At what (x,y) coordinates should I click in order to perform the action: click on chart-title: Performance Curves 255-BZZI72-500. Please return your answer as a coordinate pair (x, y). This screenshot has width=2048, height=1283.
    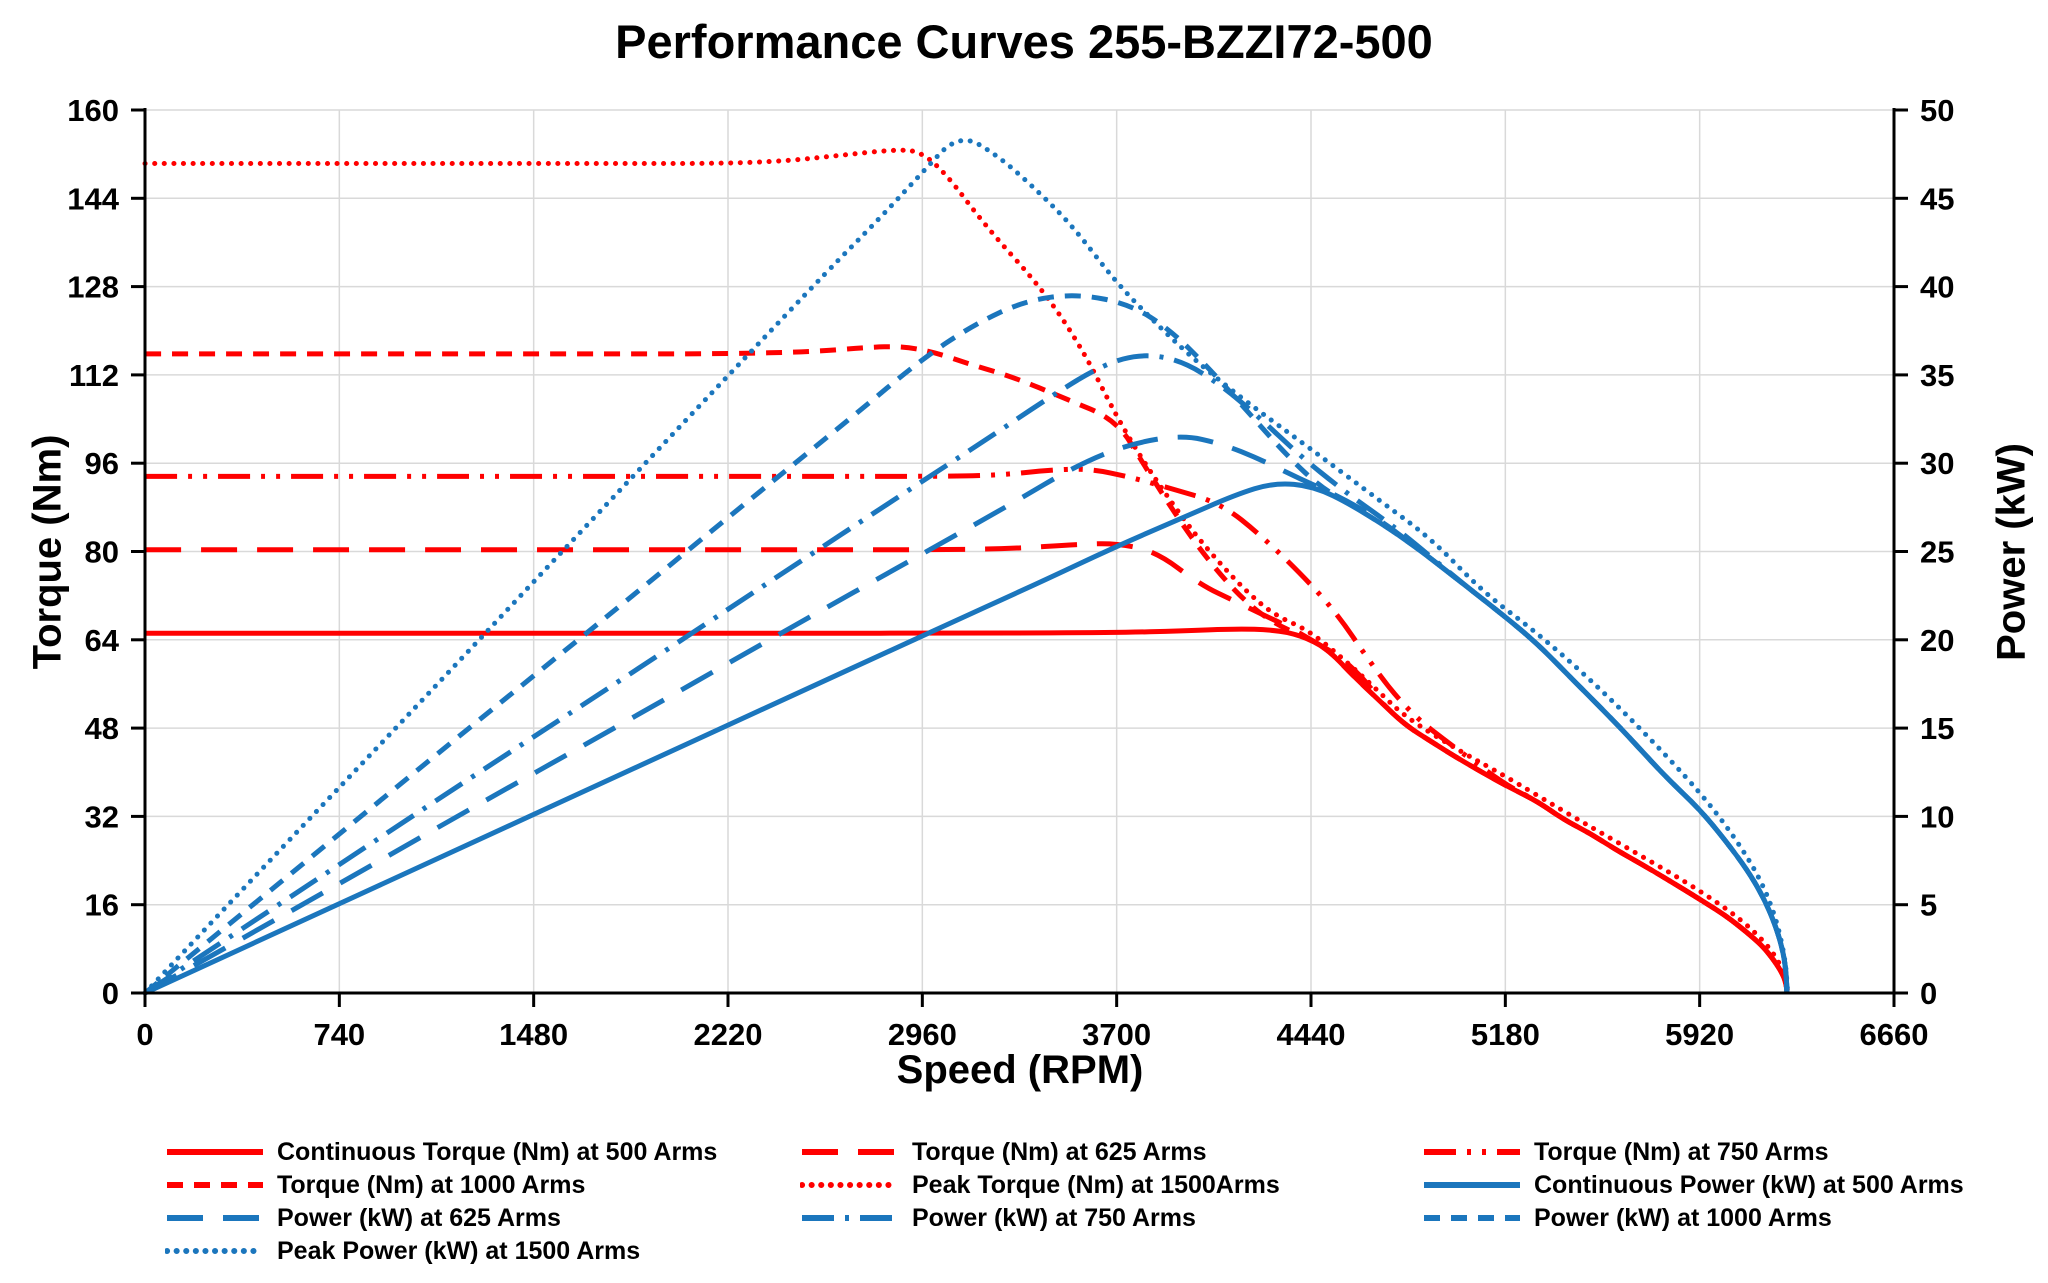
    Looking at the image, I should click on (1024, 41).